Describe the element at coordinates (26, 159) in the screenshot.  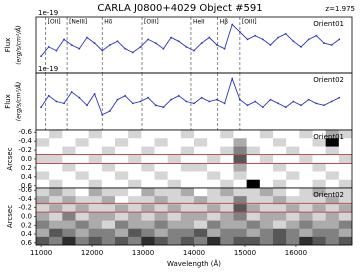
I see `y-tick-label: 0.0` at that location.